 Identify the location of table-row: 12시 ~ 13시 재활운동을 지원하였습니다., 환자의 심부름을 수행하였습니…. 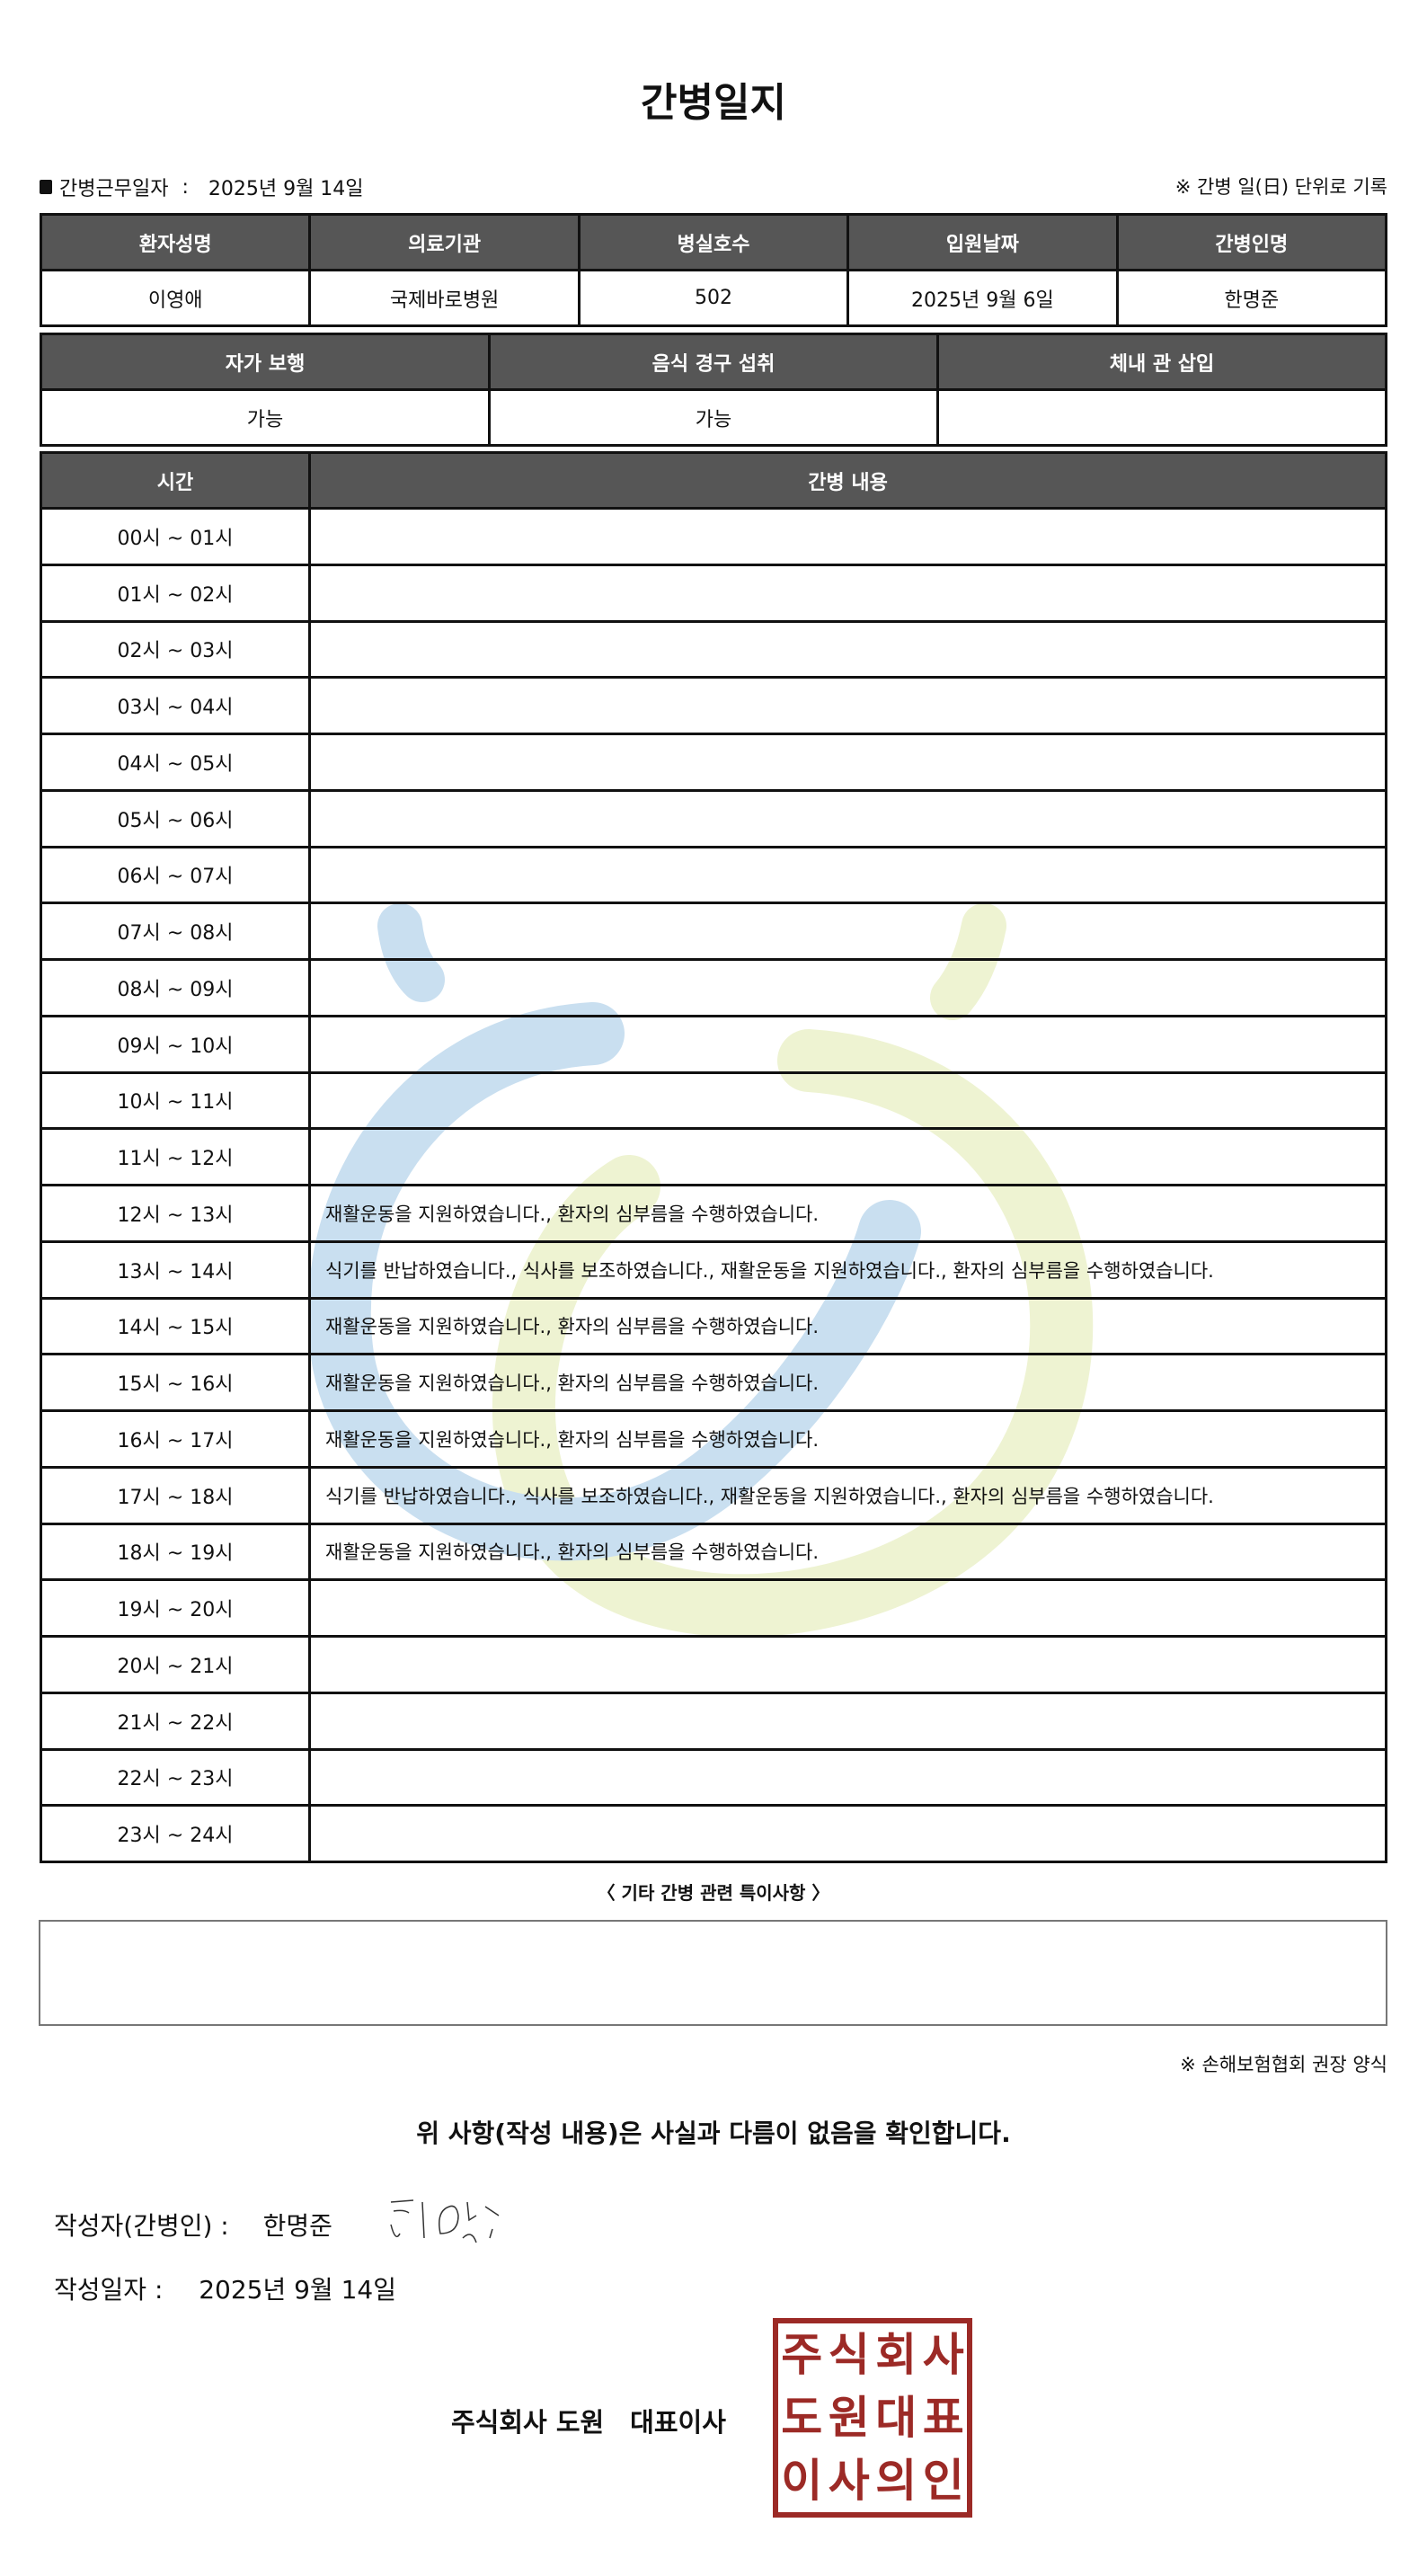
(713, 1213).